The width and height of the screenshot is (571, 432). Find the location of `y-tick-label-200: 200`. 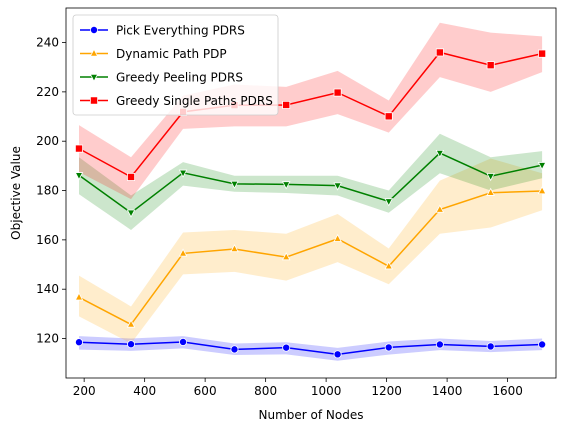

y-tick-label-200: 200 is located at coordinates (47, 141).